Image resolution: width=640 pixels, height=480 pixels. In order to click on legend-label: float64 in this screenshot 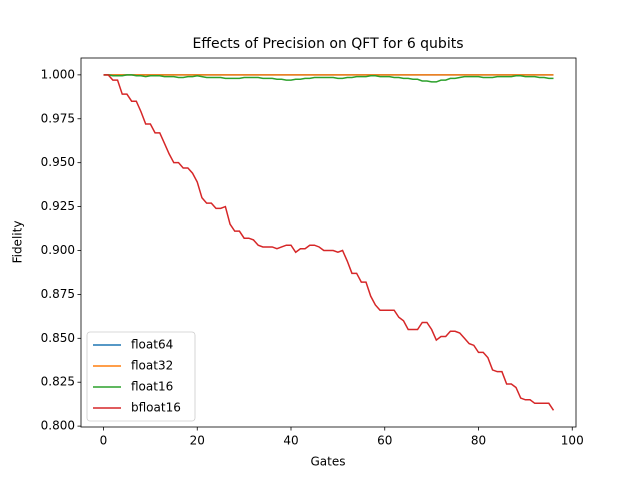, I will do `click(152, 345)`.